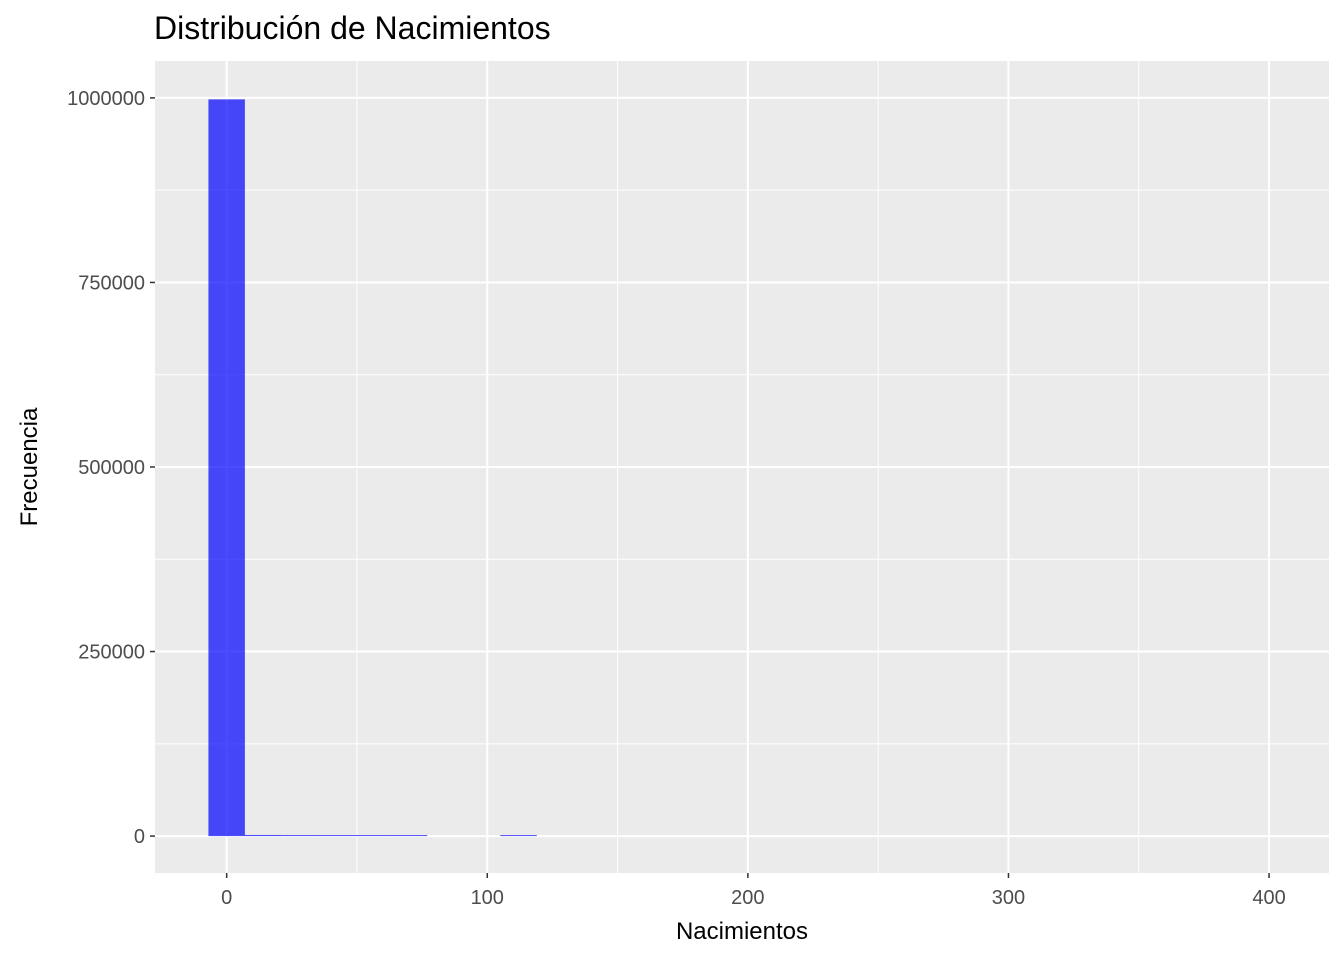 This screenshot has height=960, width=1344. I want to click on y-tick-label: 0, so click(139, 837).